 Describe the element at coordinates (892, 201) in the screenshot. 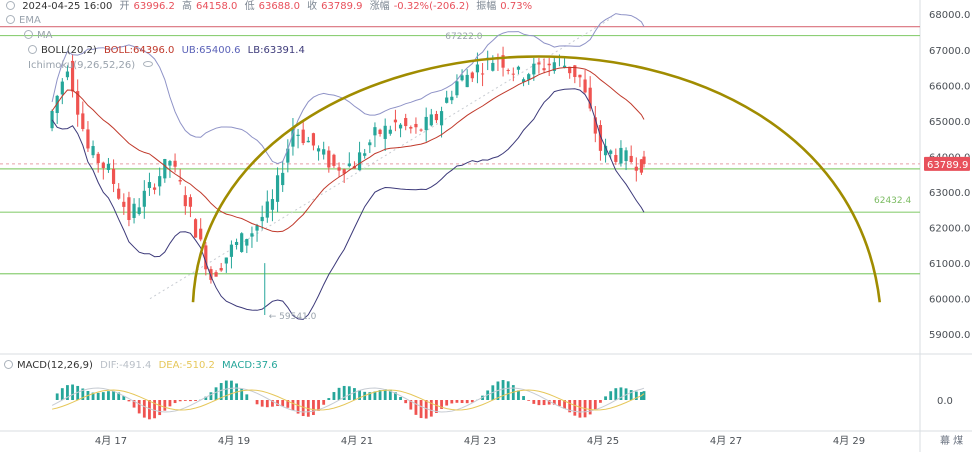

I see `level-price-label: 62432.4` at that location.